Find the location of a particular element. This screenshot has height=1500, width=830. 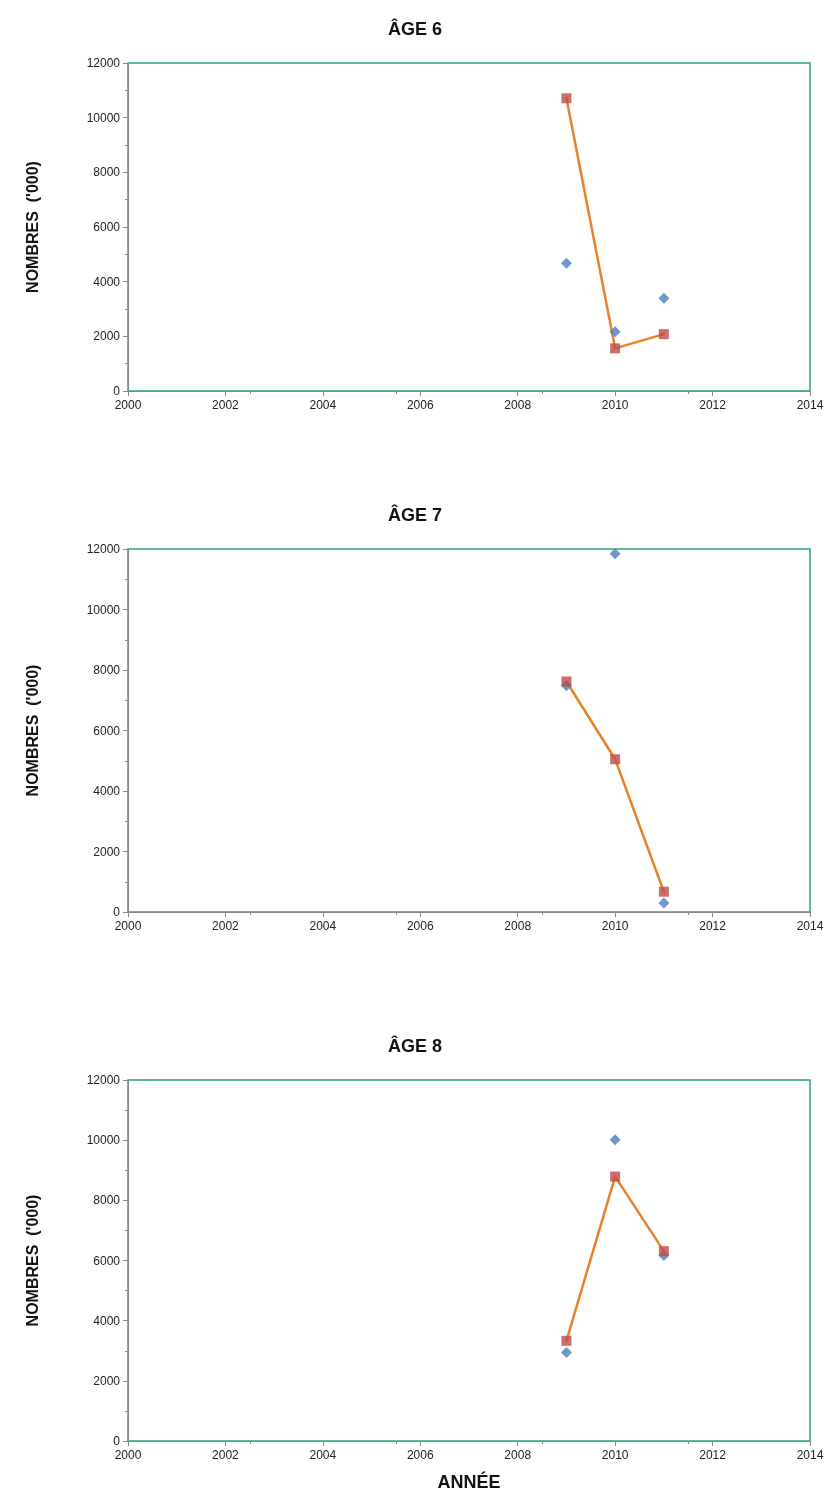

x-axis-title: ANNÉE is located at coordinates (469, 1481).